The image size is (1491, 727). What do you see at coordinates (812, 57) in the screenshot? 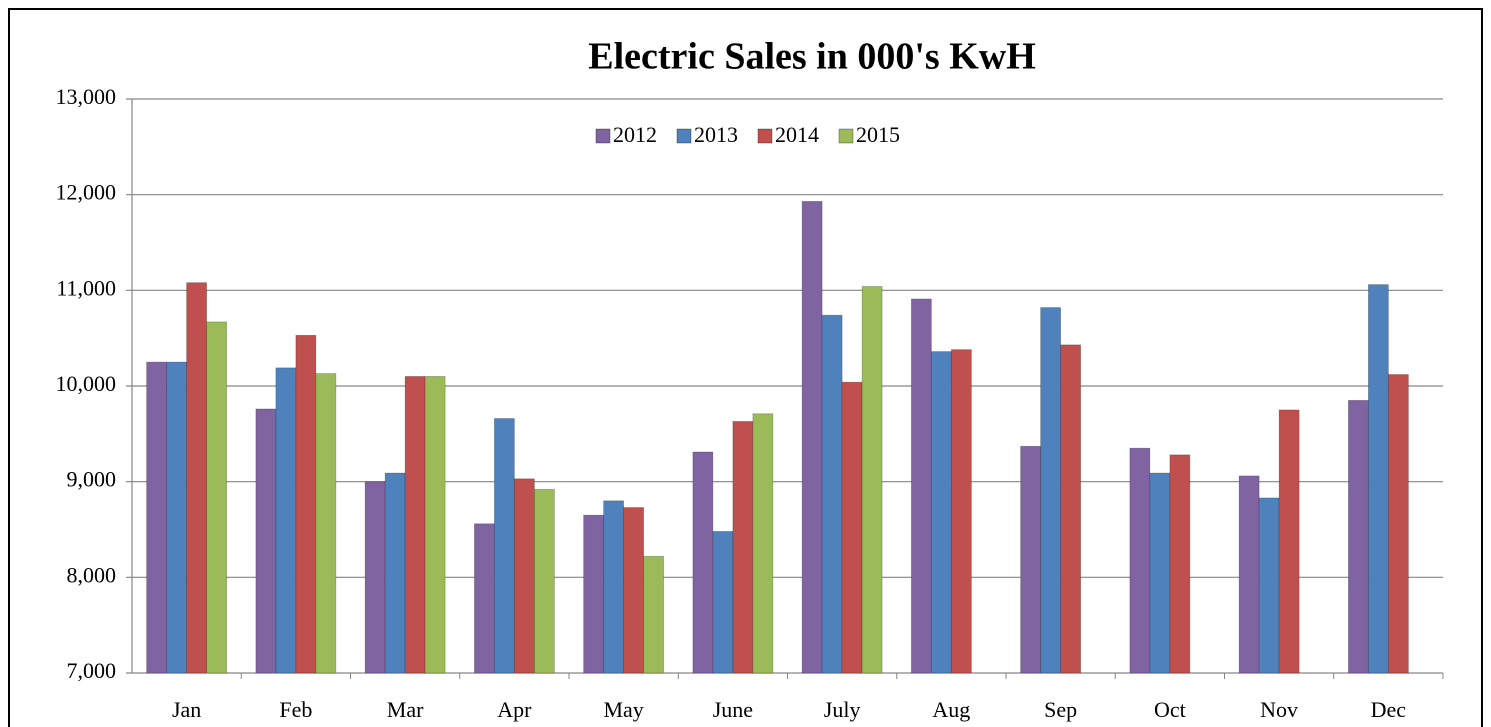
I see `chart-title: Electric Sales in 000's KwH` at bounding box center [812, 57].